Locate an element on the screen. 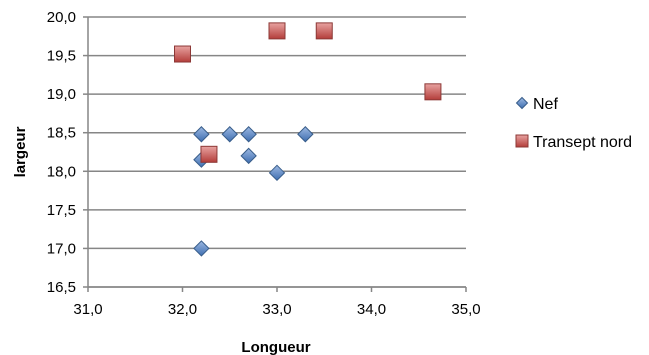 The width and height of the screenshot is (649, 355). y-tick-label: 18,5 is located at coordinates (61, 133).